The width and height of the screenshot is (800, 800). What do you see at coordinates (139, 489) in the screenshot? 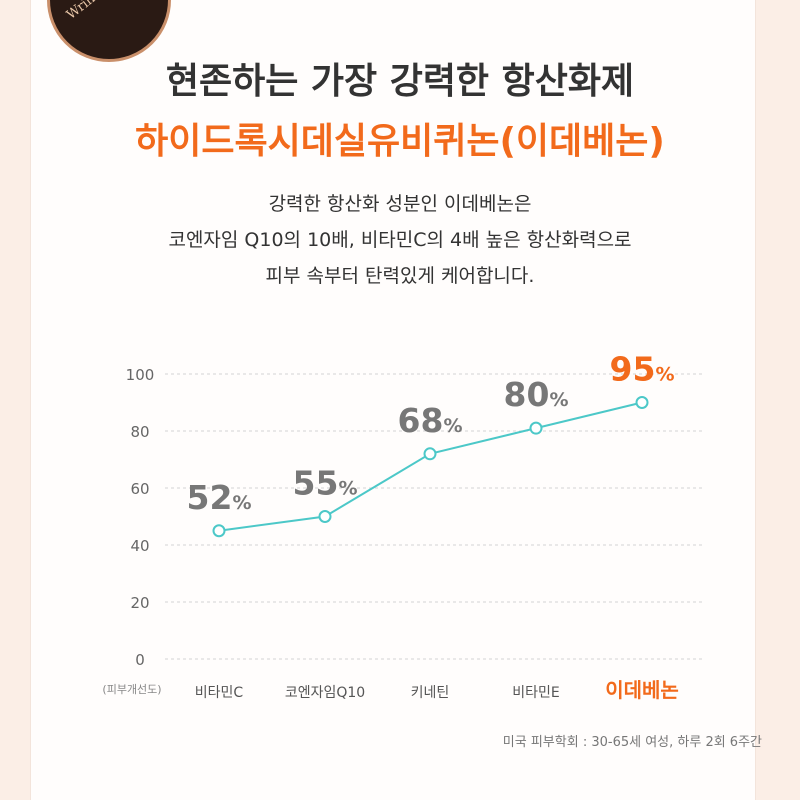
I see `y-tick-label: 60` at bounding box center [139, 489].